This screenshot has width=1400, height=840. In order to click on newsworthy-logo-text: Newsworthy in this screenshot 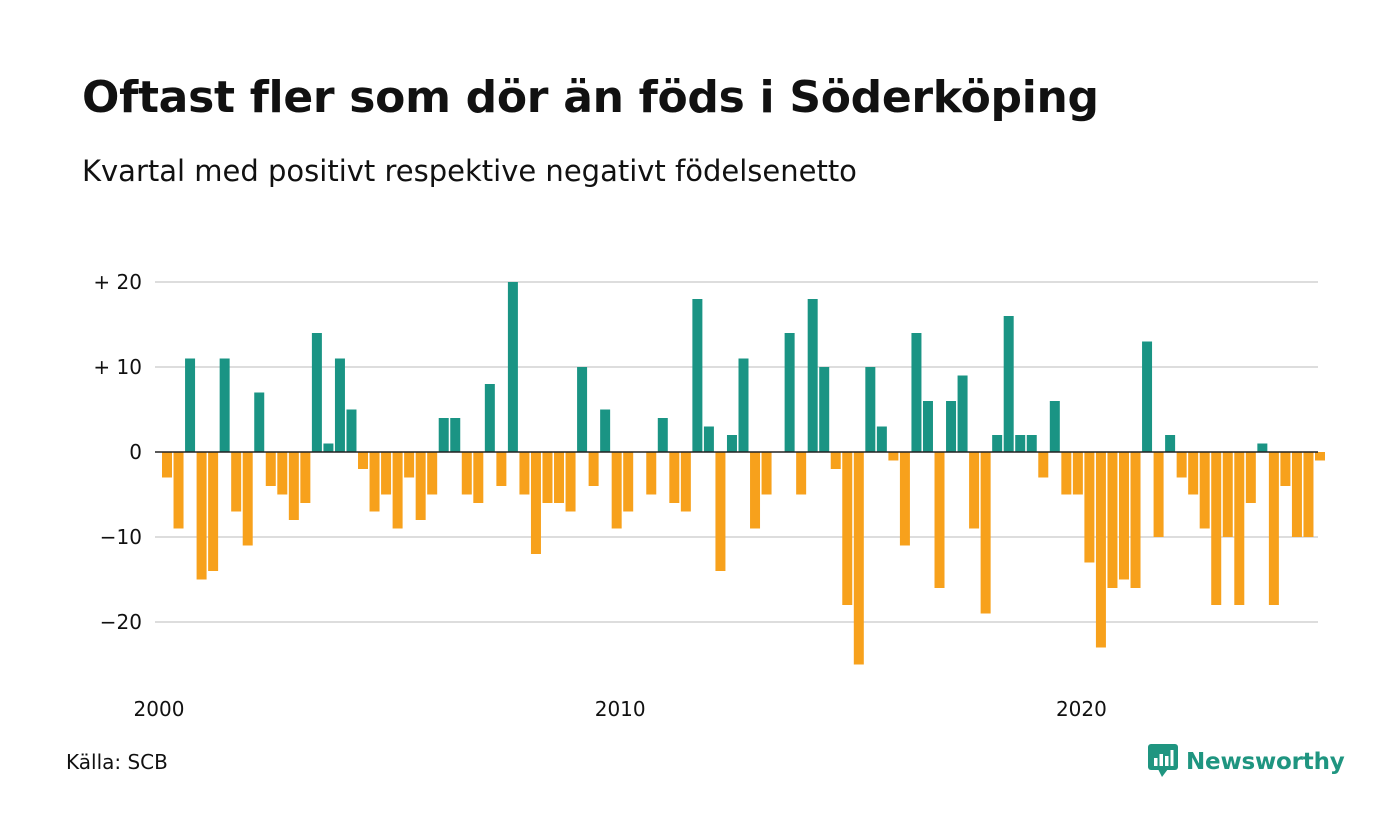, I will do `click(1265, 762)`.